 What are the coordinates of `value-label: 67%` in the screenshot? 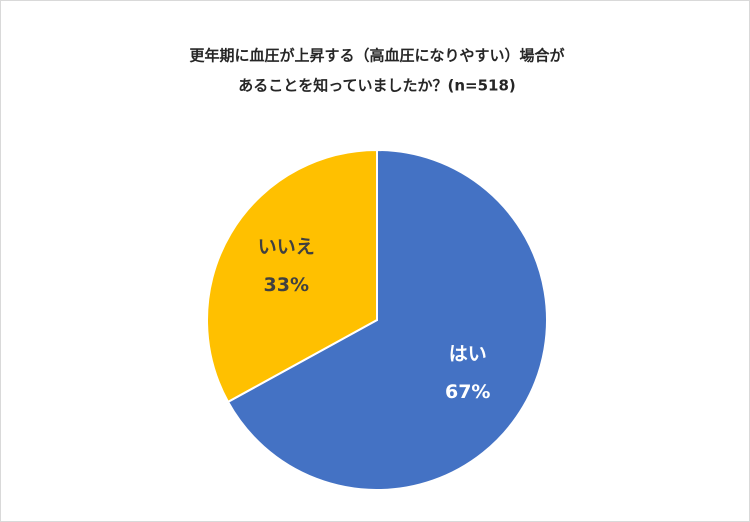 It's located at (467, 392).